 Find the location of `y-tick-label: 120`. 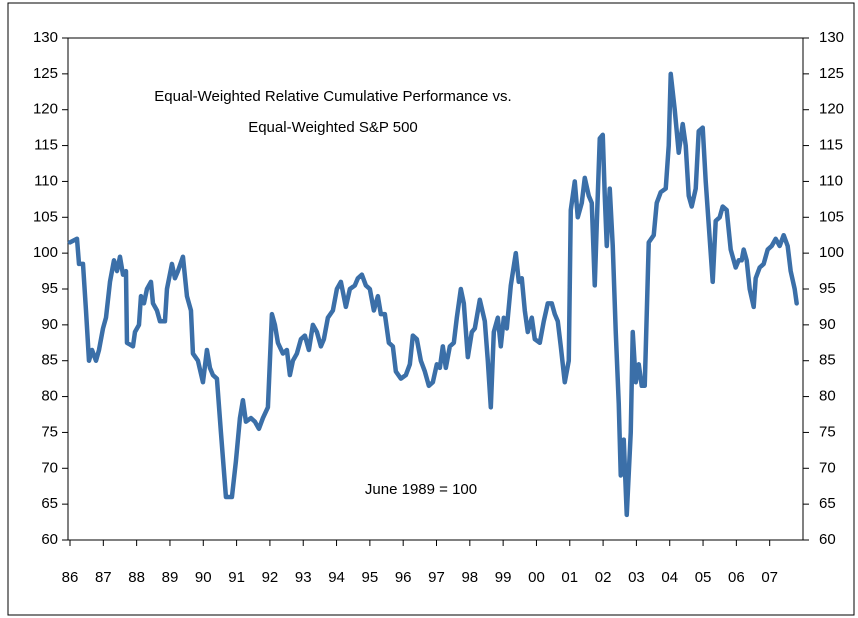

y-tick-label: 120 is located at coordinates (45, 109).